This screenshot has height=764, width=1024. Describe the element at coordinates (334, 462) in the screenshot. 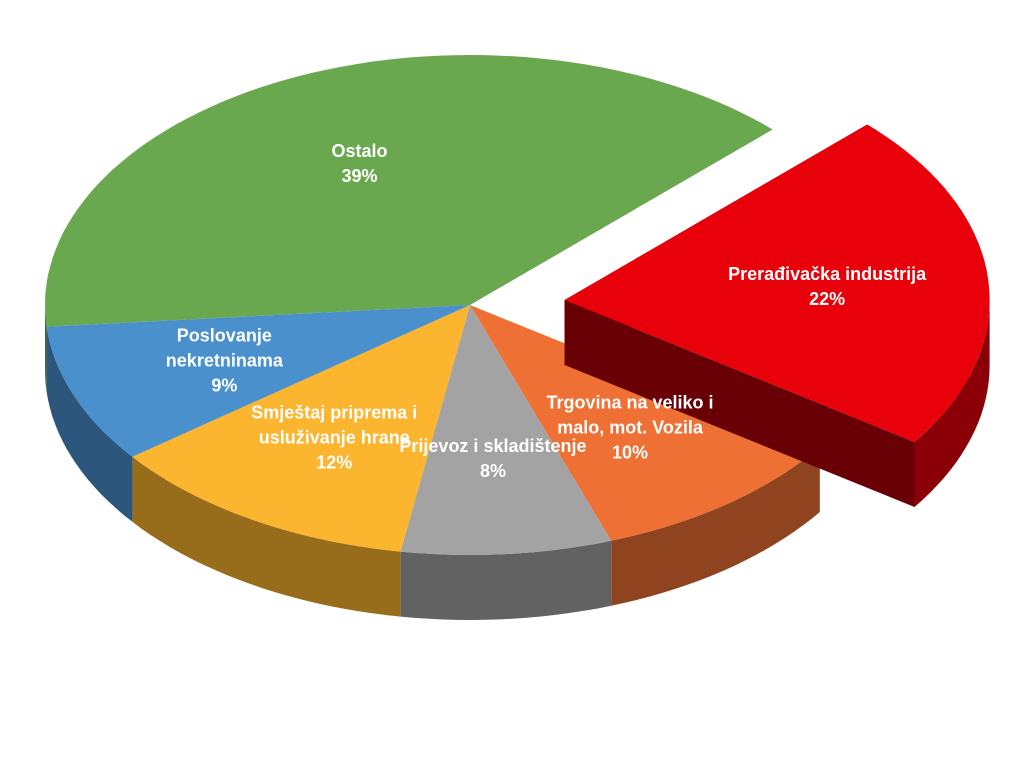

I see `value-label: 12%` at that location.